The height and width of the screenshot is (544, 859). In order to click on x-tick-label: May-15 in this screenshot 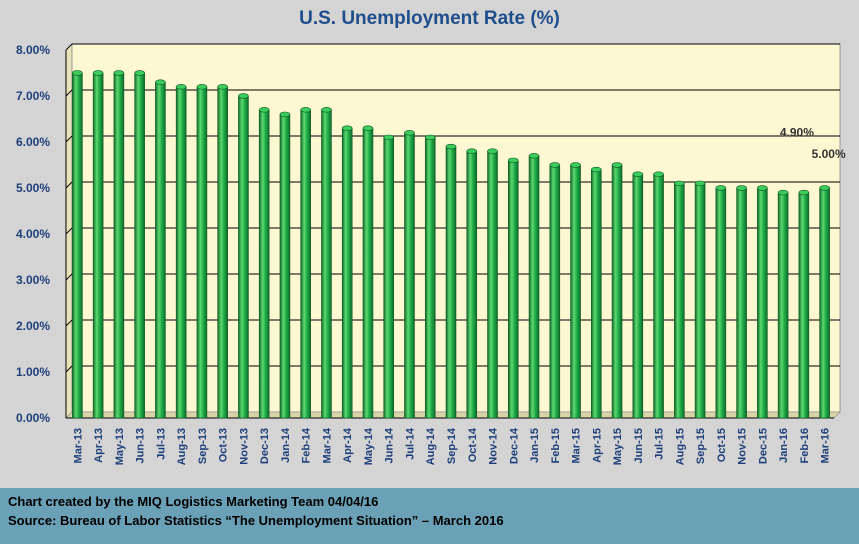, I will do `click(618, 446)`.